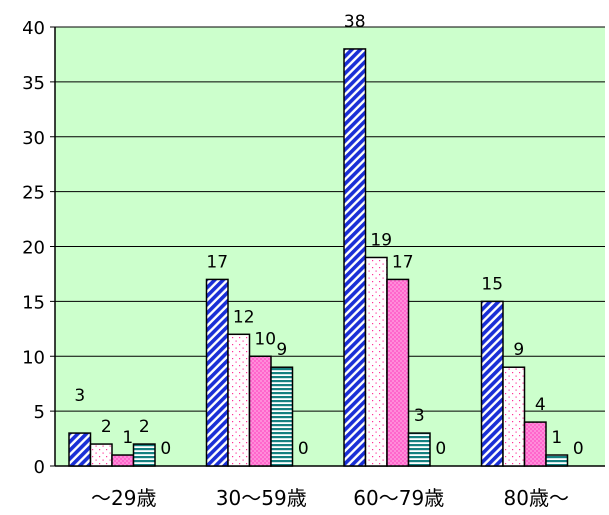  Describe the element at coordinates (265, 339) in the screenshot. I see `data-label: 10` at that location.